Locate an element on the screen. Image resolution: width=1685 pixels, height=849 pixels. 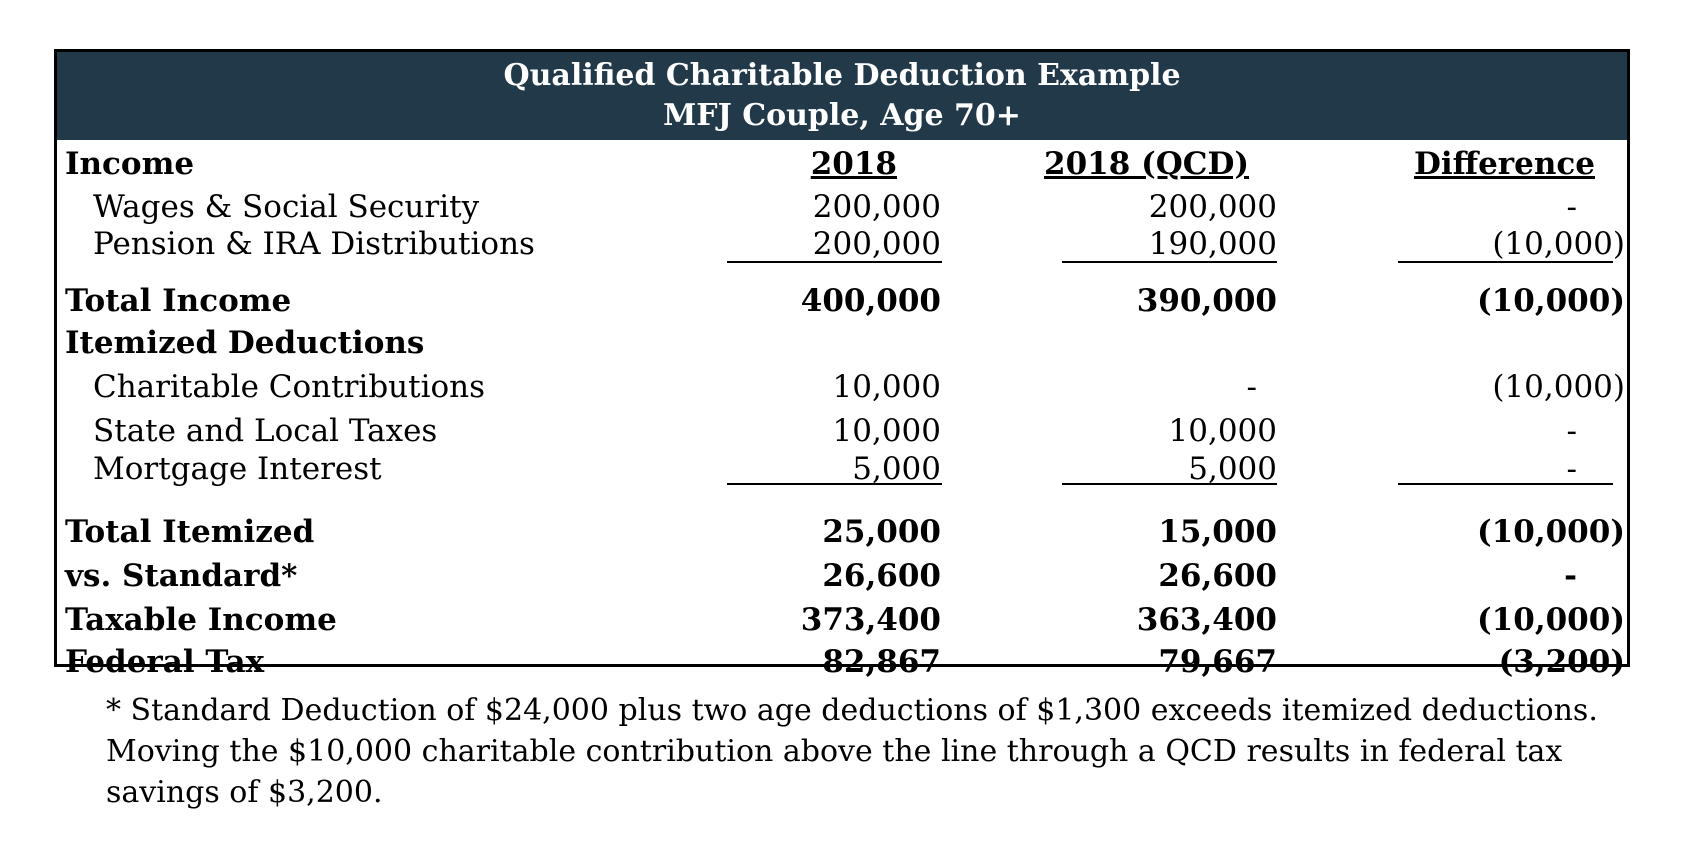
value-2018-qcd: 15,000 is located at coordinates (1217, 532).